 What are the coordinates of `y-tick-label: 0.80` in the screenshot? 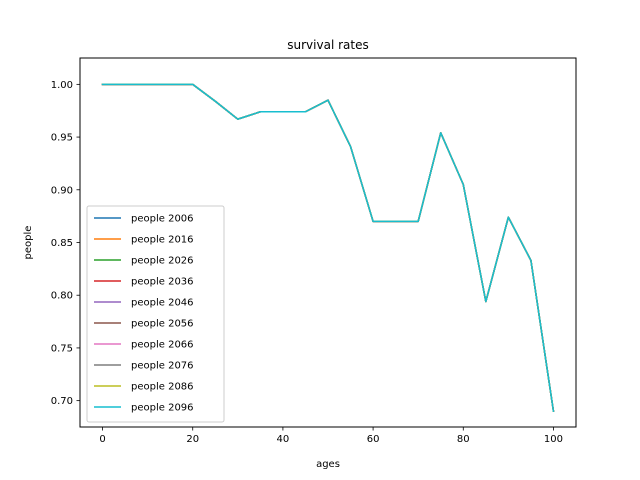 It's located at (62, 296).